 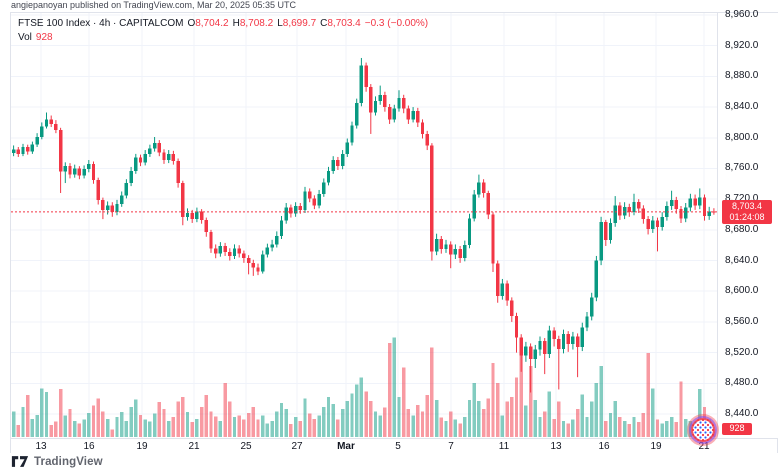 I want to click on tradingview-attribution: TradingView, so click(x=57, y=461).